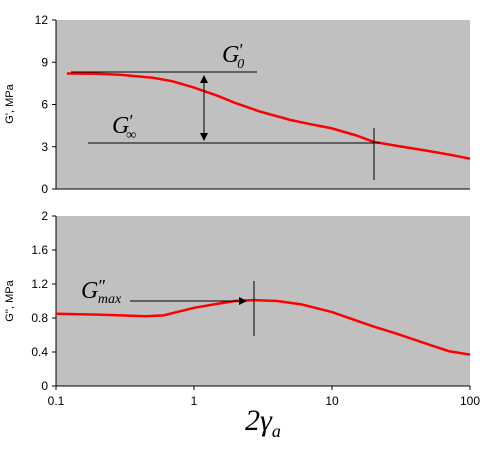 Image resolution: width=500 pixels, height=462 pixels. I want to click on bottom-y-tick-label: 0, so click(44, 386).